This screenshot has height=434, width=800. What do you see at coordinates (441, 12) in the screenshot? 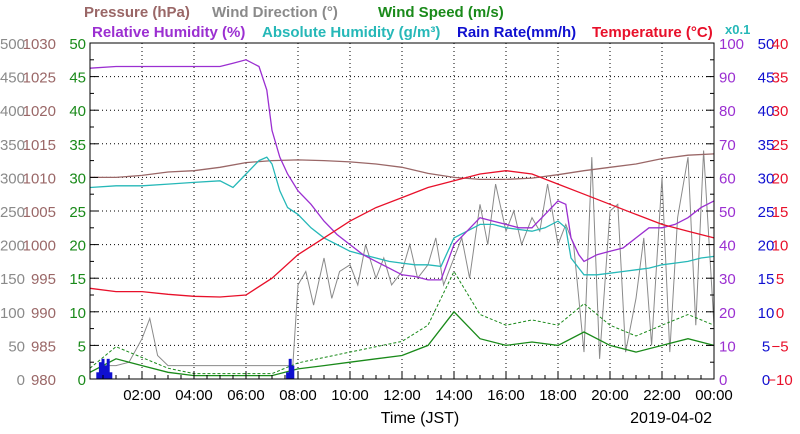
I see `legend-wind-speed: Wind Speed (m/s)` at bounding box center [441, 12].